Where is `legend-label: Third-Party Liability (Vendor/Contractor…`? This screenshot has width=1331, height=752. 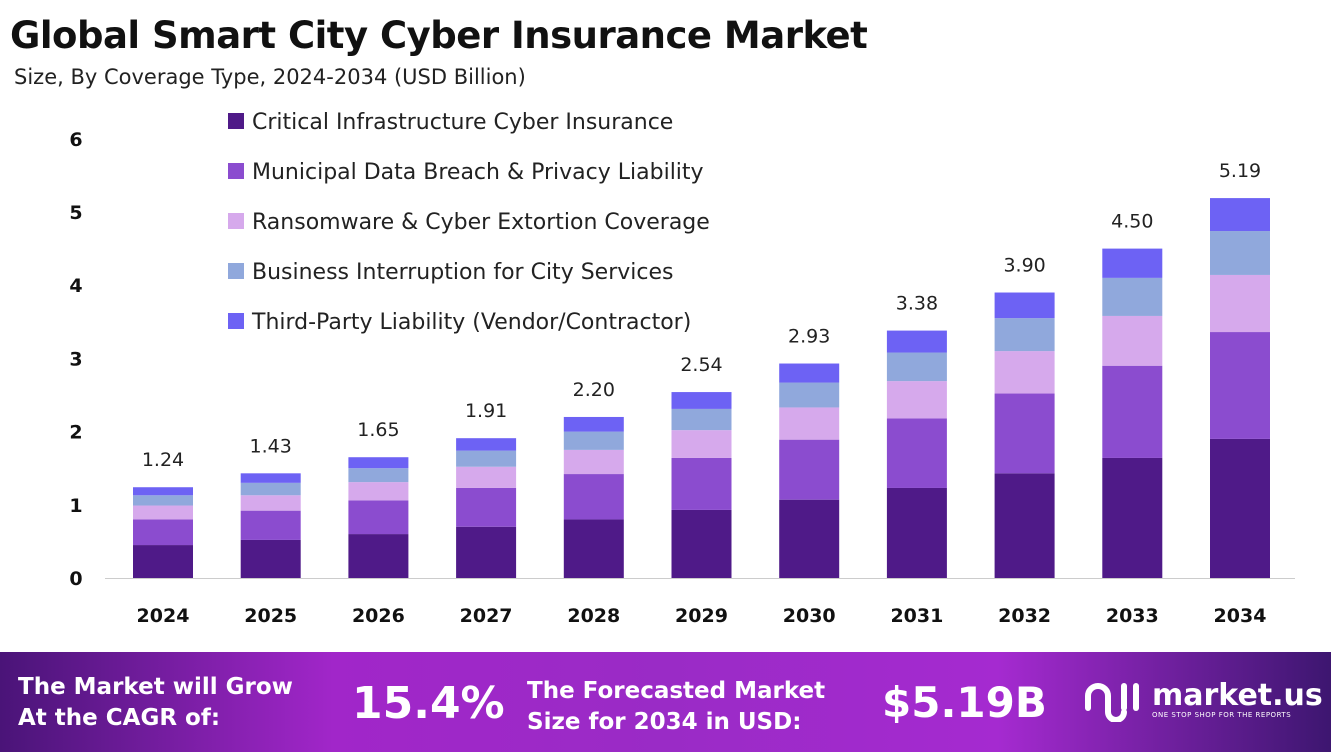
legend-label: Third-Party Liability (Vendor/Contractor… is located at coordinates (471, 322).